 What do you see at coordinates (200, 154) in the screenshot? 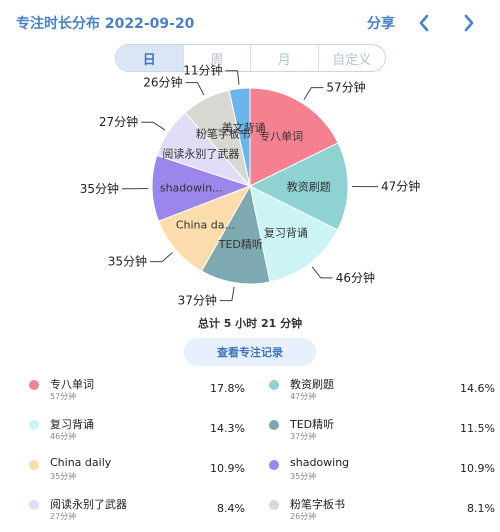
I see `pie-slice-label: 阅读永别了武器` at bounding box center [200, 154].